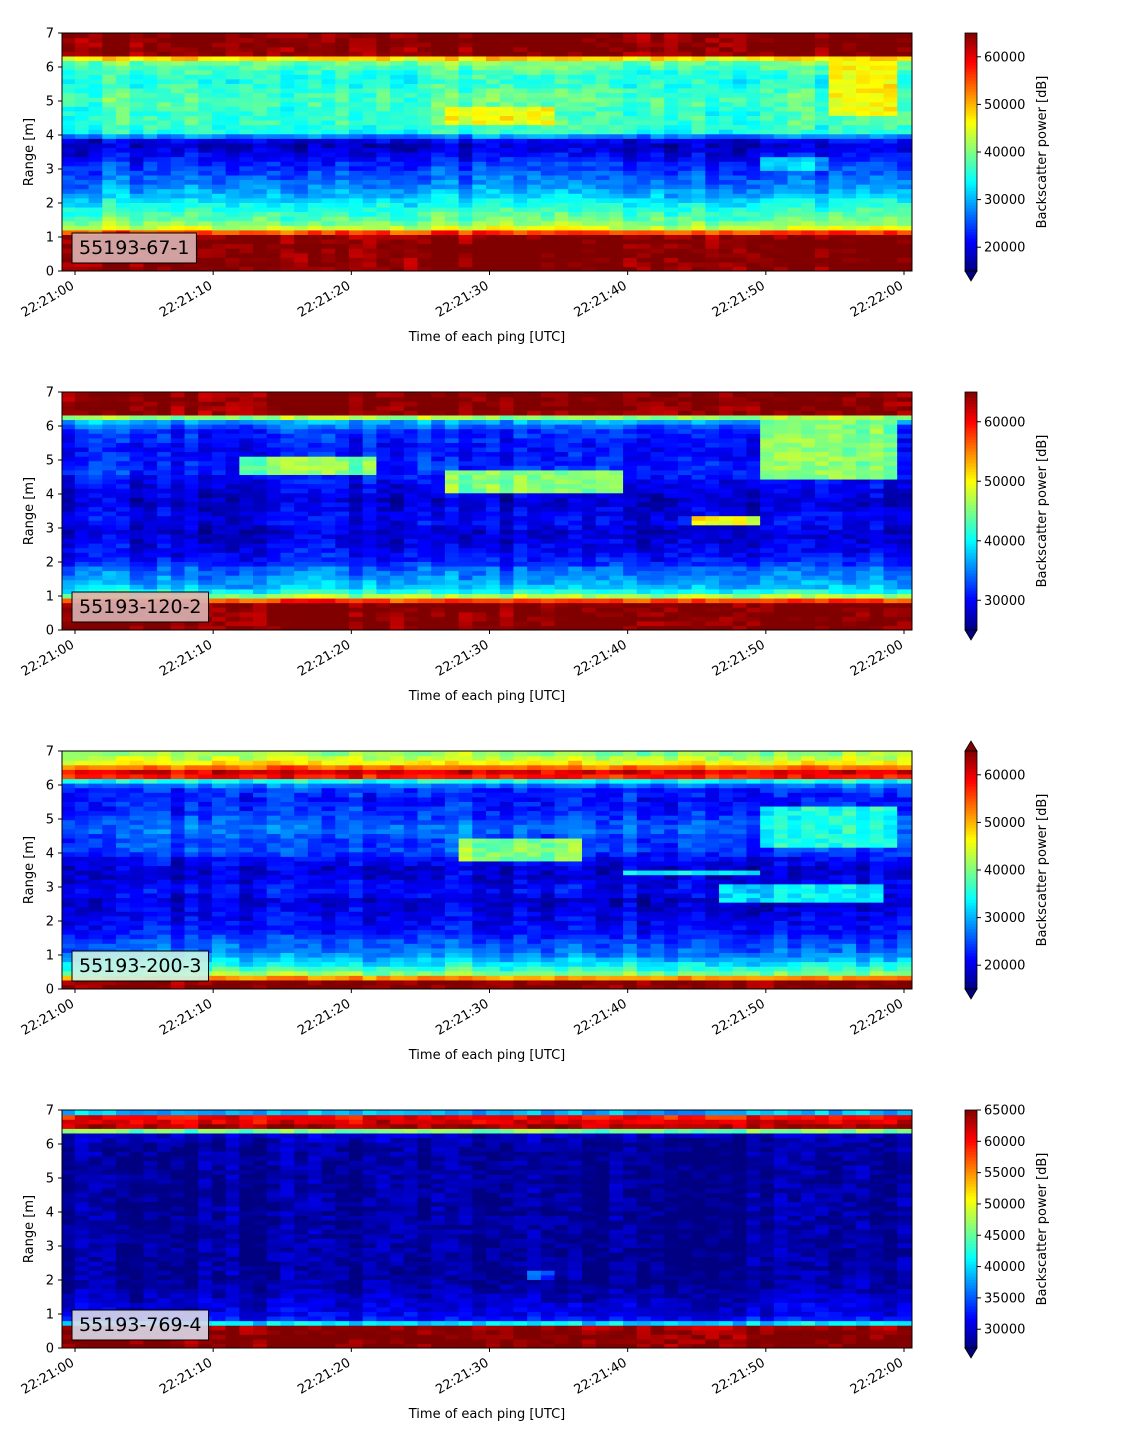  I want to click on colorbar-label: Backscatter power [dB], so click(1042, 152).